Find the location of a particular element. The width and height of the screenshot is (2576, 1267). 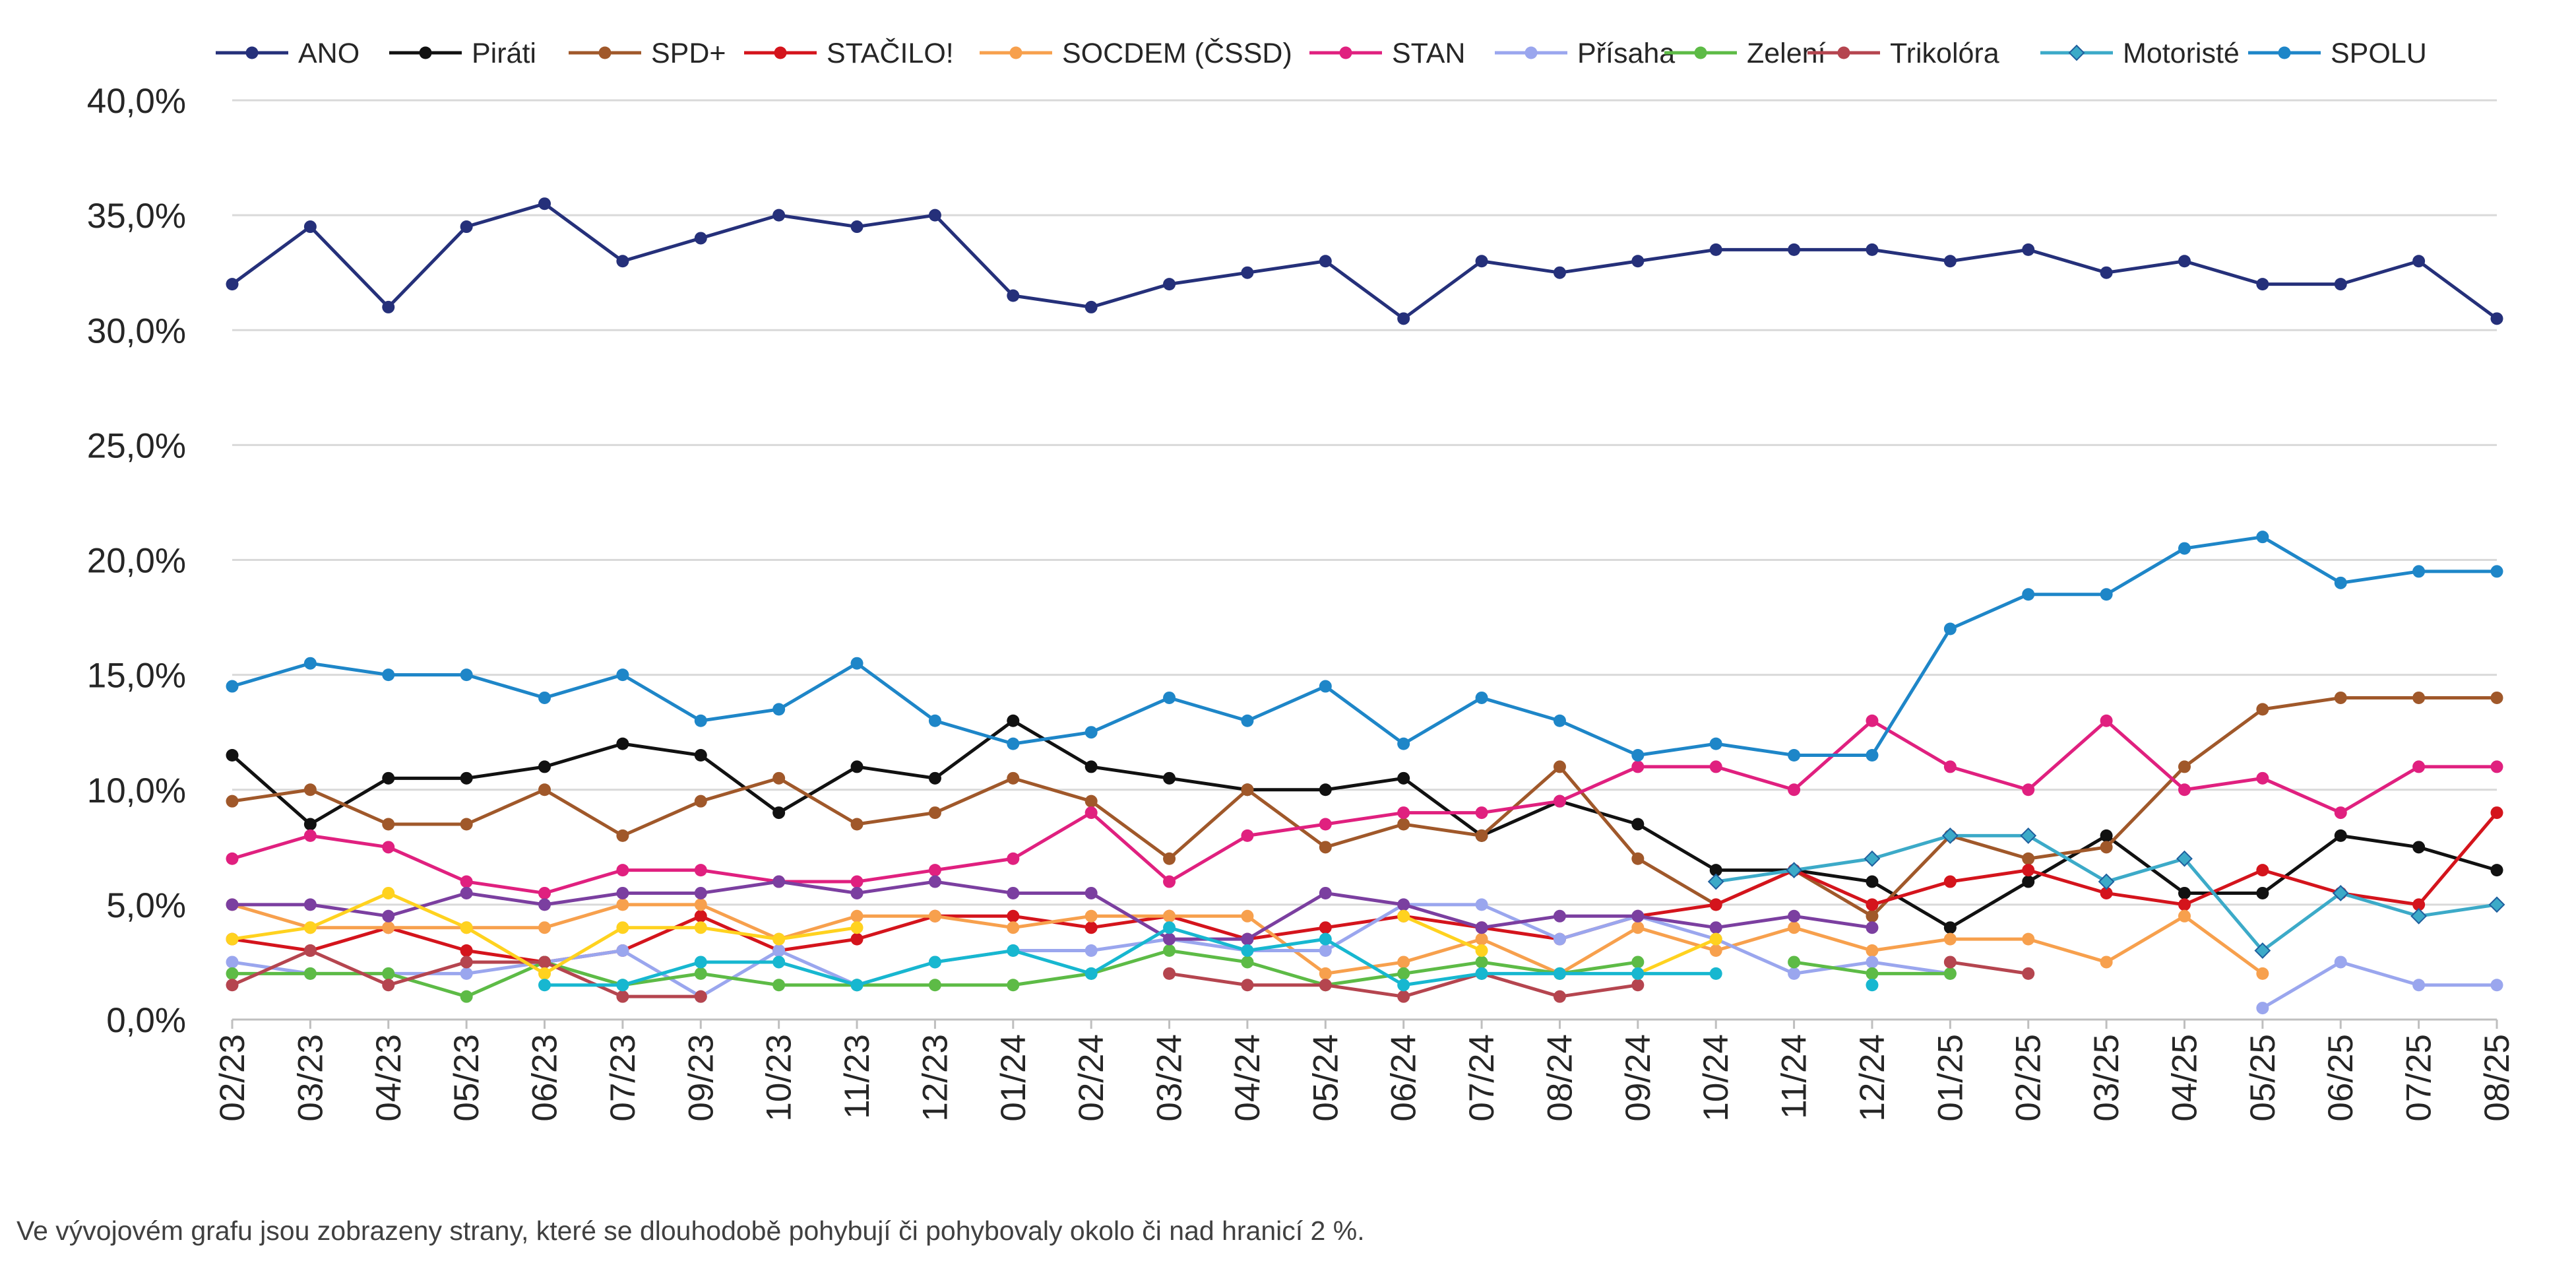

x-tick-label: 06/25 is located at coordinates (2340, 1078).